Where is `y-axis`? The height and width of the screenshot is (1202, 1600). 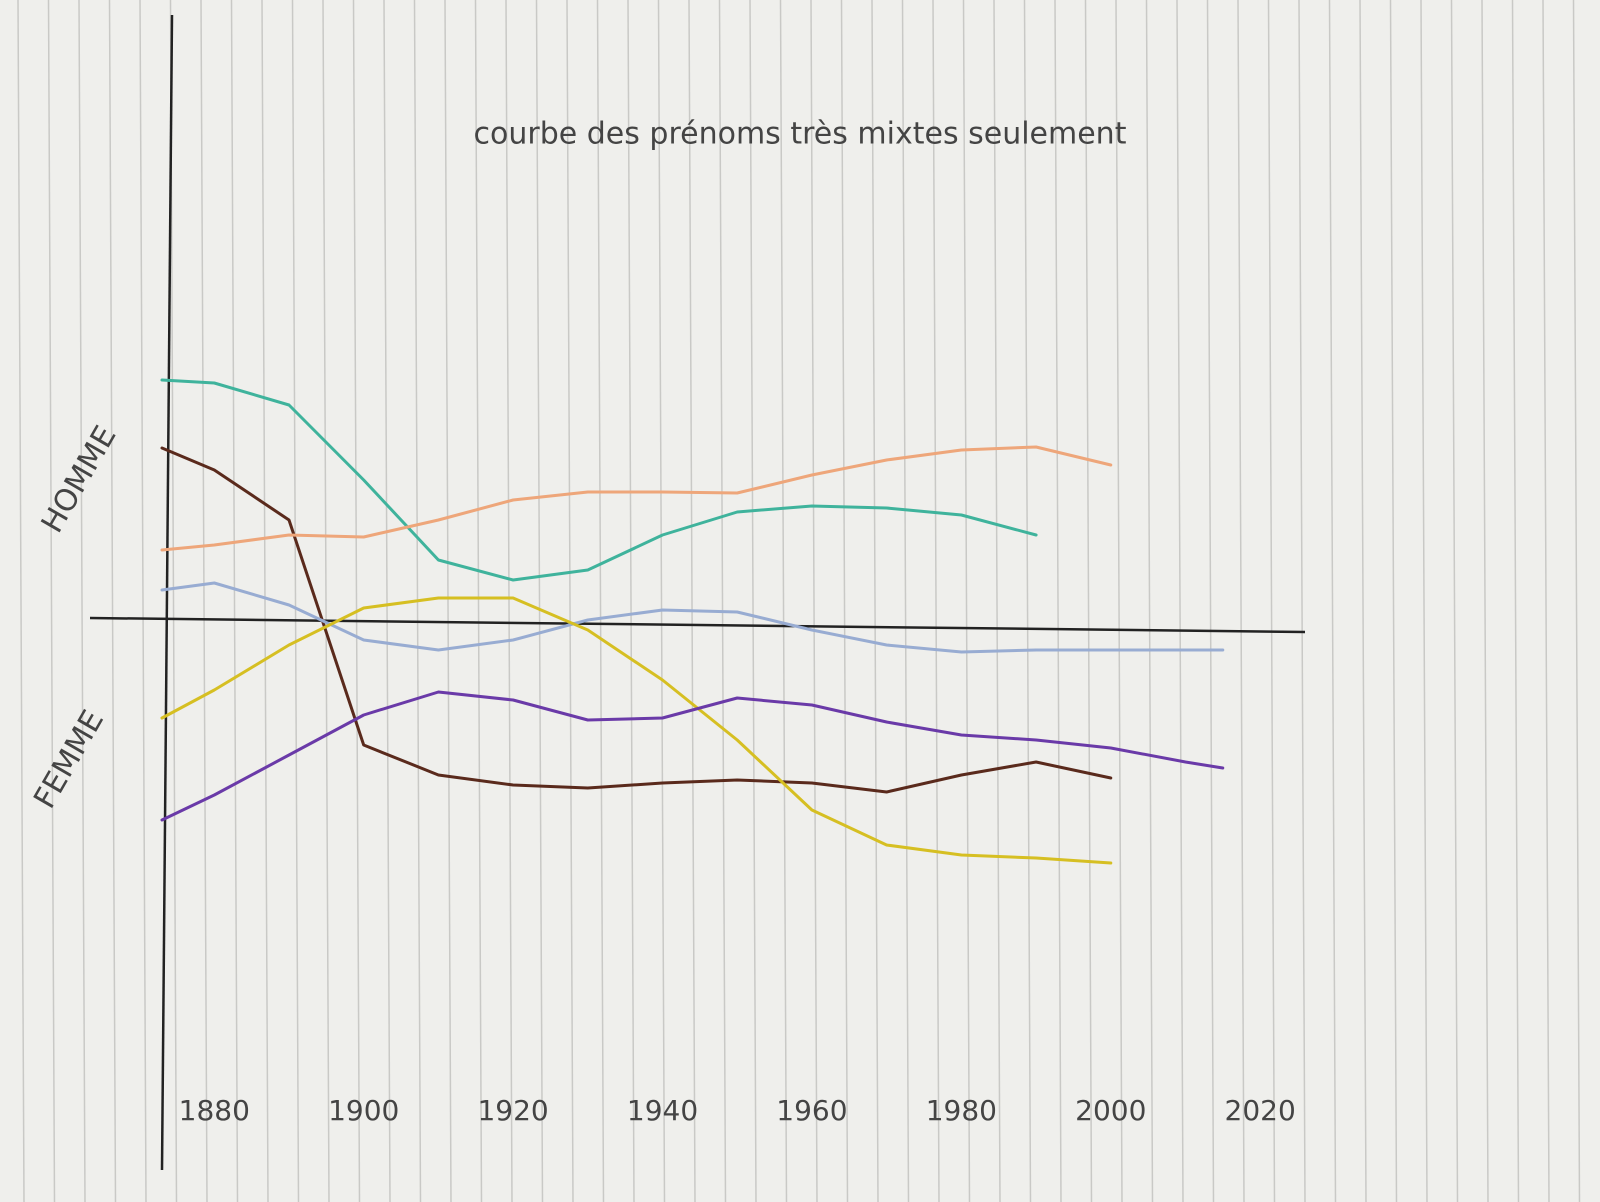
y-axis is located at coordinates (167, 592).